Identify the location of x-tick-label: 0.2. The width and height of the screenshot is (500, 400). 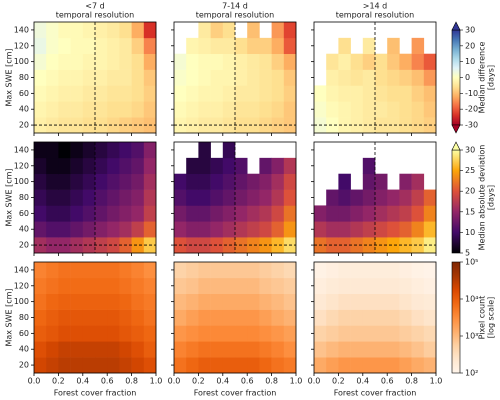
(198, 381).